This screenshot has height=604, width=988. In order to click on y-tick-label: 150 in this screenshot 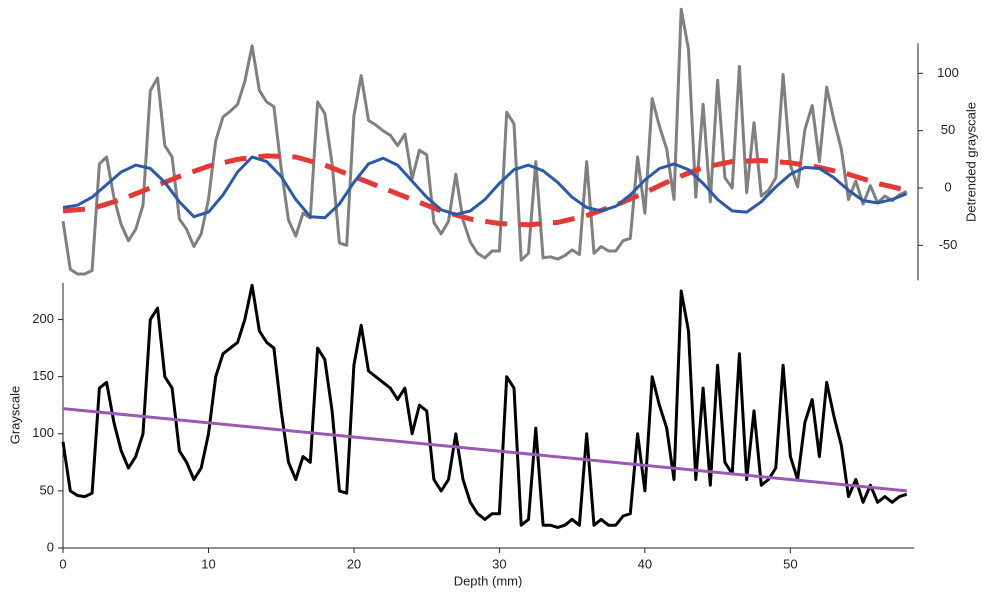, I will do `click(43, 375)`.